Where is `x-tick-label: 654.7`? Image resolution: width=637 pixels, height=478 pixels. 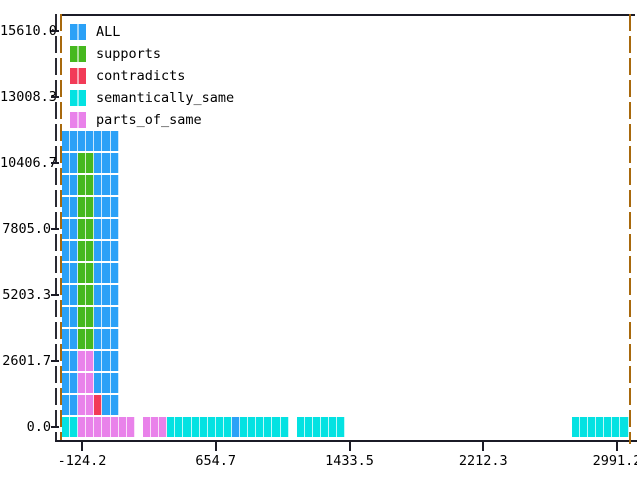
x-tick-label: 654.7 is located at coordinates (216, 461).